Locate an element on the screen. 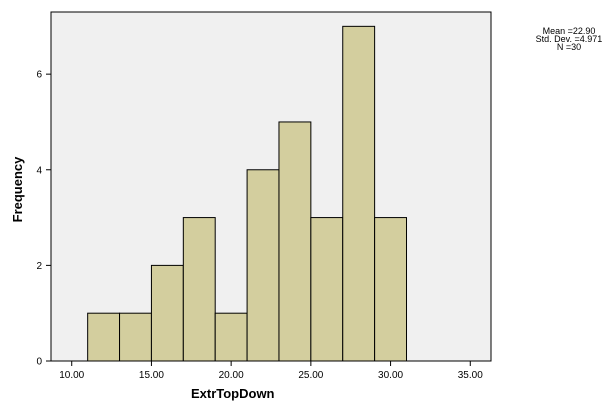 The width and height of the screenshot is (613, 410). y-tick-label: 4 is located at coordinates (39, 170).